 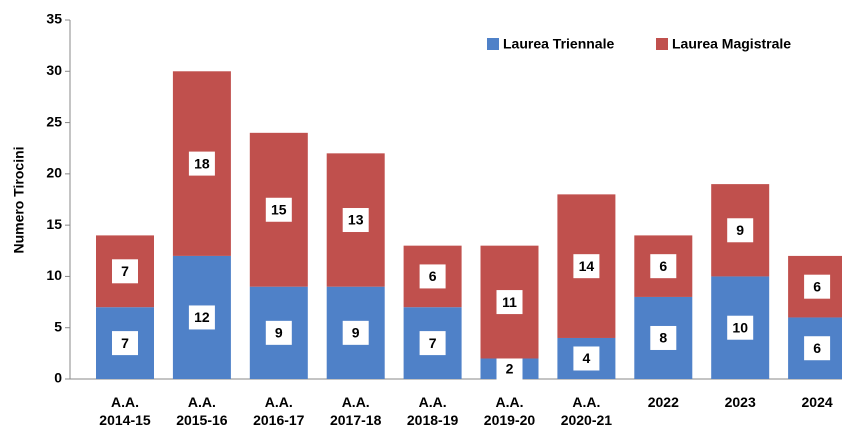 What do you see at coordinates (740, 402) in the screenshot?
I see `x-tick-label: 2023` at bounding box center [740, 402].